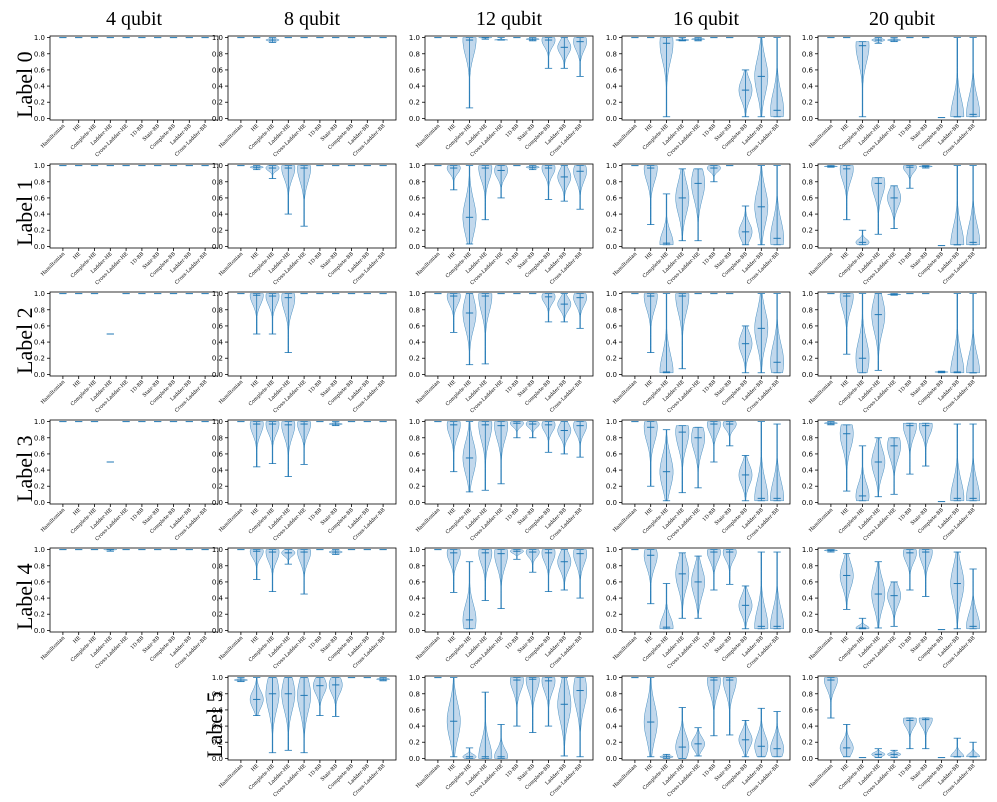 The image size is (997, 802). Describe the element at coordinates (902, 19) in the screenshot. I see `column-title: 20 qubit` at that location.